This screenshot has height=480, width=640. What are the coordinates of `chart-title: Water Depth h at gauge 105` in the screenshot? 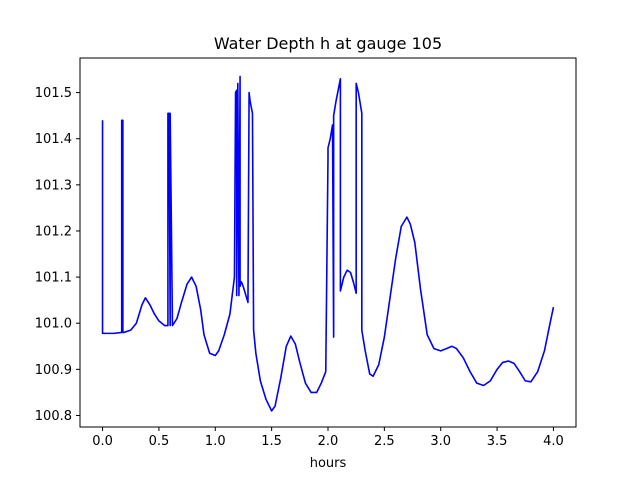 It's located at (328, 43).